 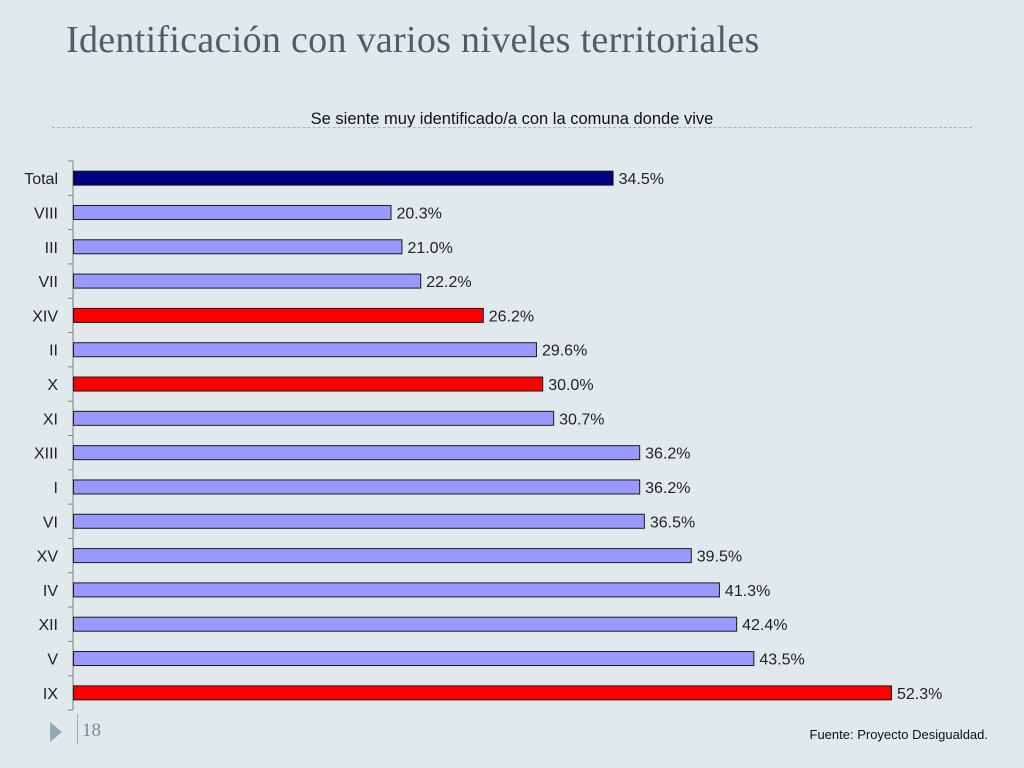 I want to click on chart-axis, so click(x=71, y=435).